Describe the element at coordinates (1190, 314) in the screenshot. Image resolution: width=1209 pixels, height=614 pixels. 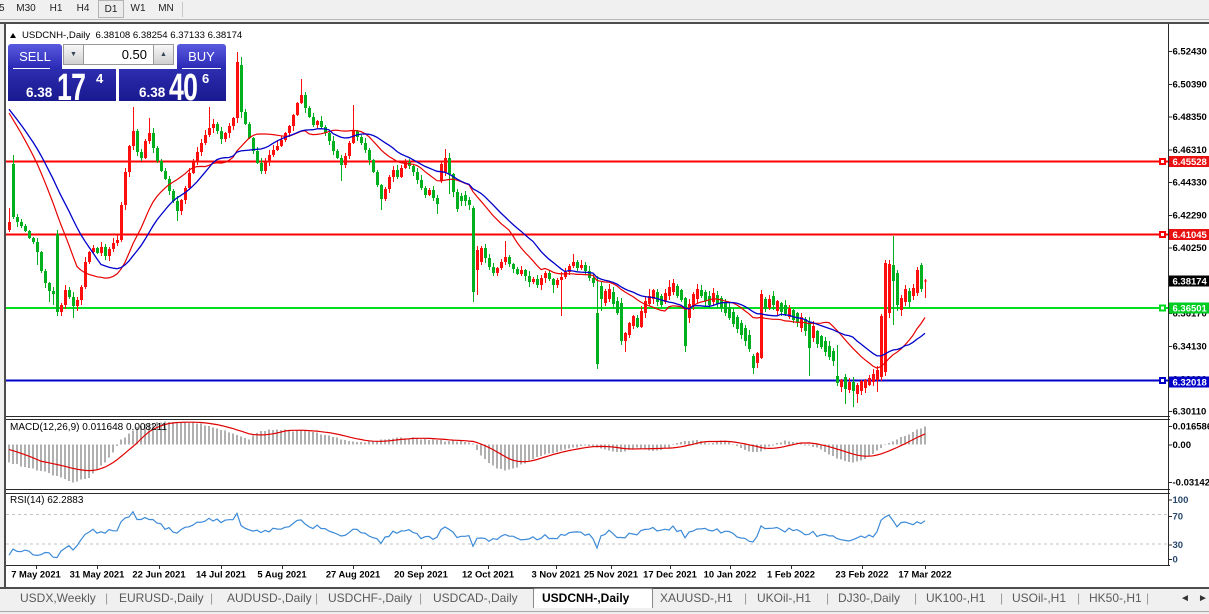
I see `svg-text: 6.36170` at that location.